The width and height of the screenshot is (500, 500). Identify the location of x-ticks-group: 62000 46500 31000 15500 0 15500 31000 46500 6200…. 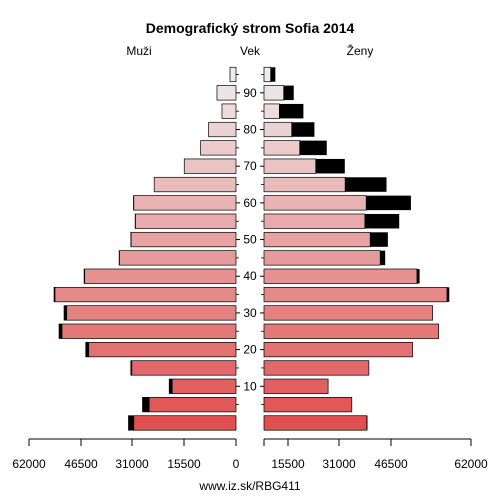
(250, 455).